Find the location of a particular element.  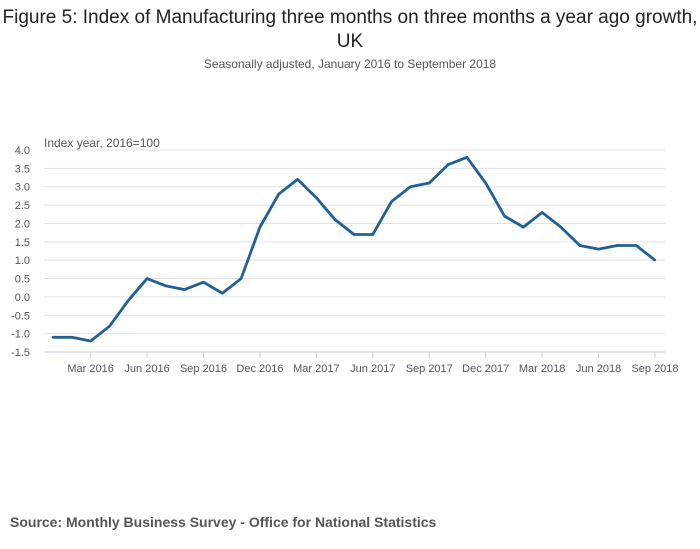

y-tick-label: 4.0 is located at coordinates (22, 151).